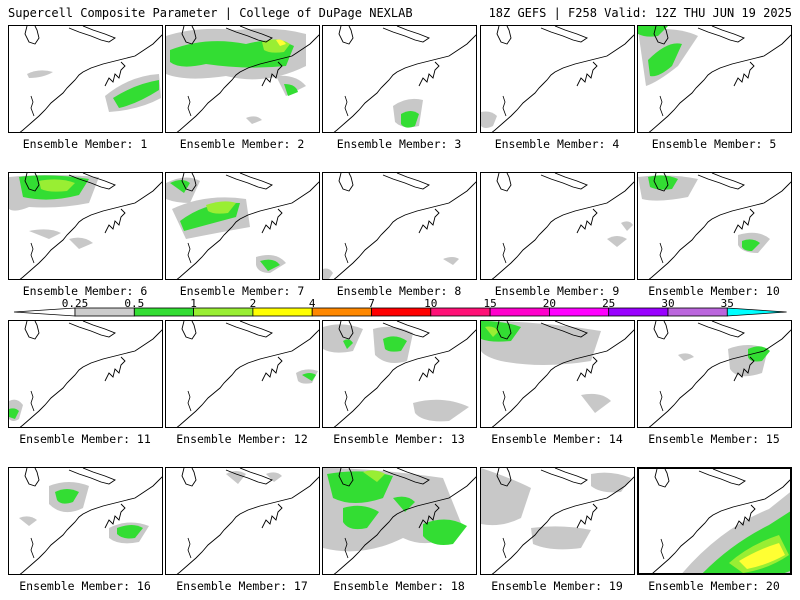 The width and height of the screenshot is (800, 600). I want to click on legend-tick-label: 1, so click(193, 303).